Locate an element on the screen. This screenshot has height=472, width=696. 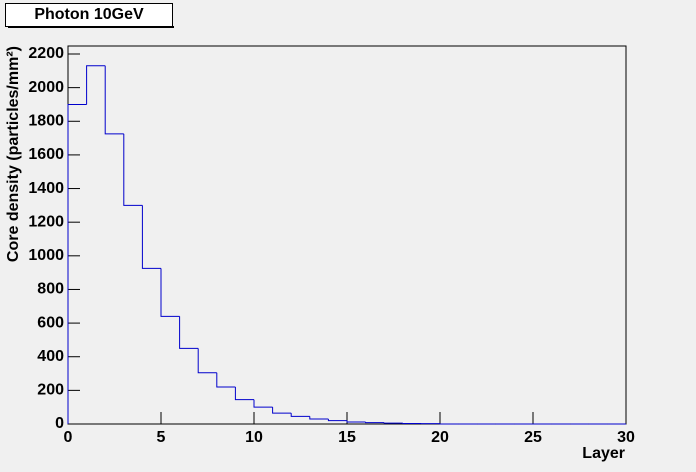
y-tick-label: 400 is located at coordinates (50, 356).